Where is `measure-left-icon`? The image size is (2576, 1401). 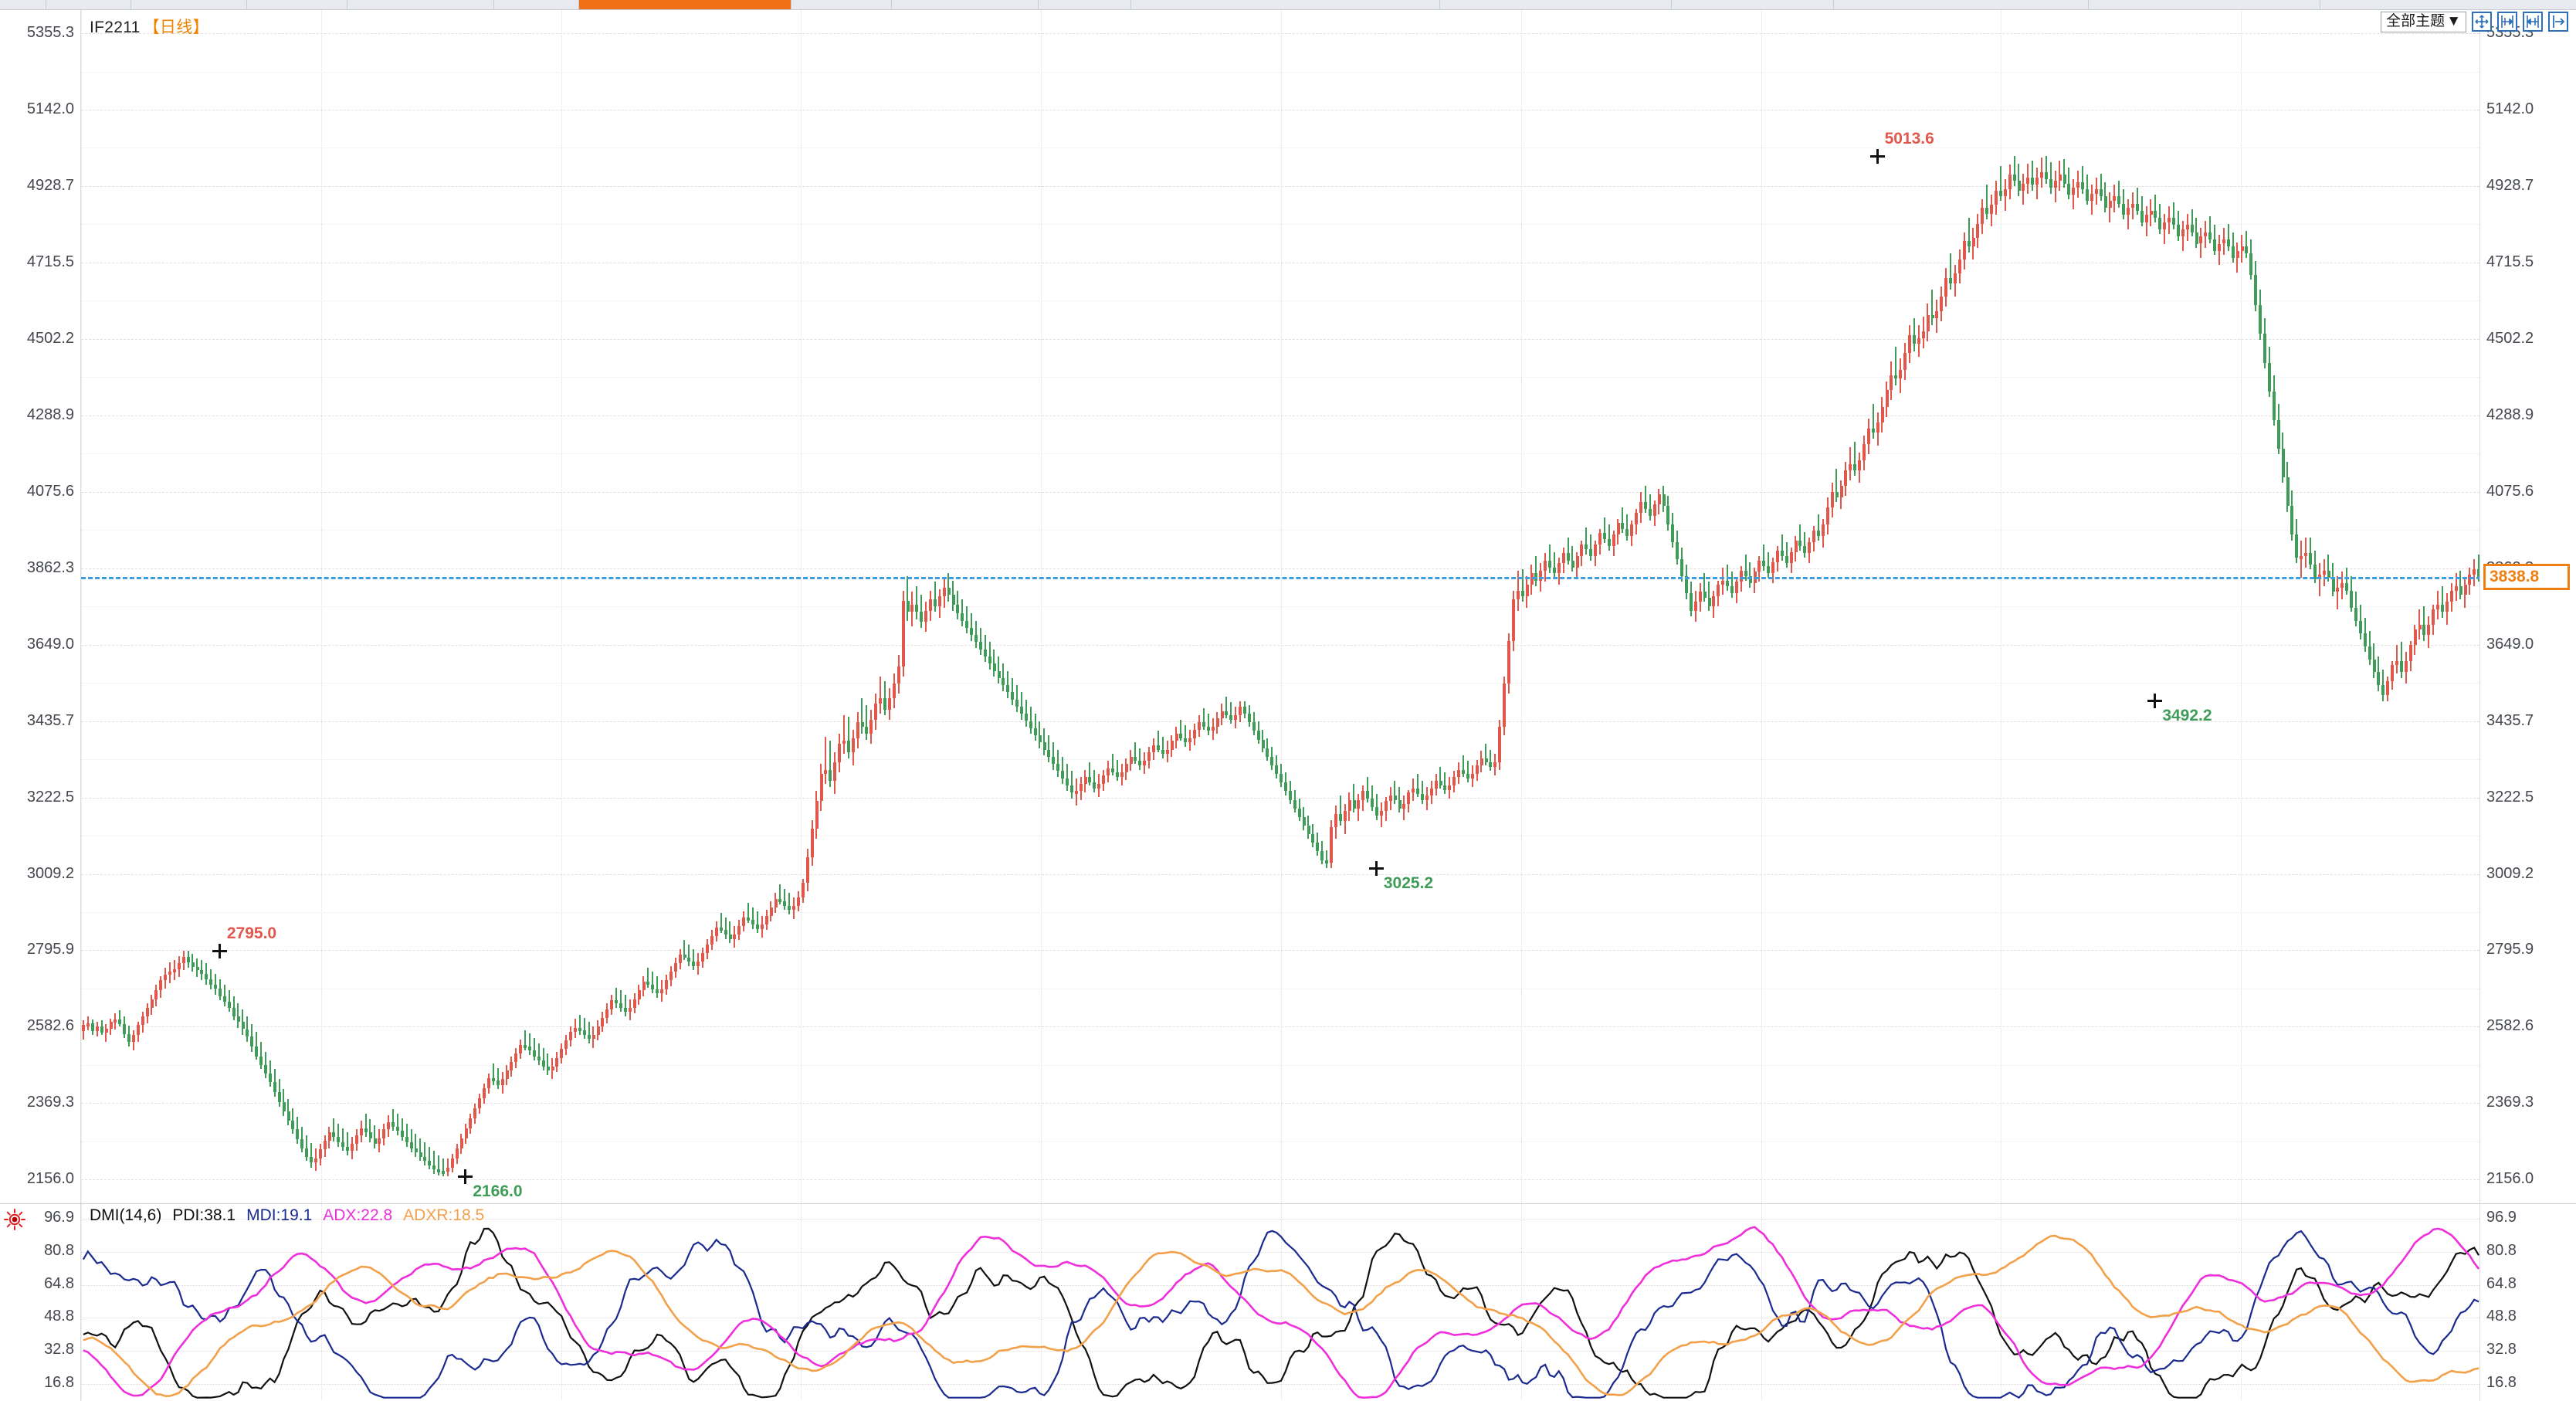 measure-left-icon is located at coordinates (2507, 22).